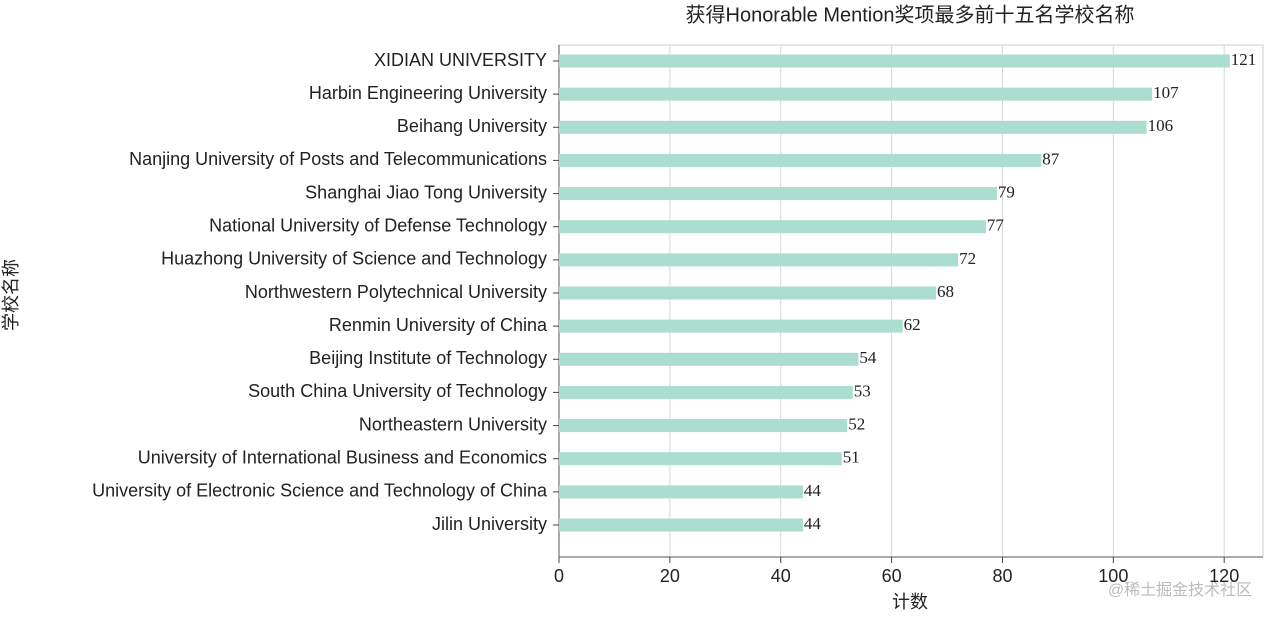 Image resolution: width=1280 pixels, height=618 pixels. I want to click on value-label: 53, so click(862, 390).